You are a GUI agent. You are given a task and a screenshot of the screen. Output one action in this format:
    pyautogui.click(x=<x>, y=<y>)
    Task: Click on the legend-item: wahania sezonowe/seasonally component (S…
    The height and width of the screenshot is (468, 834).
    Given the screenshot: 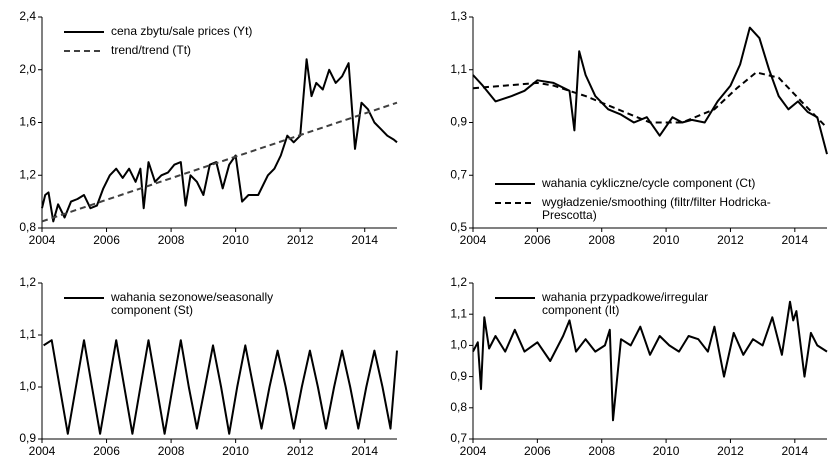 What is the action you would take?
    pyautogui.click(x=174, y=304)
    